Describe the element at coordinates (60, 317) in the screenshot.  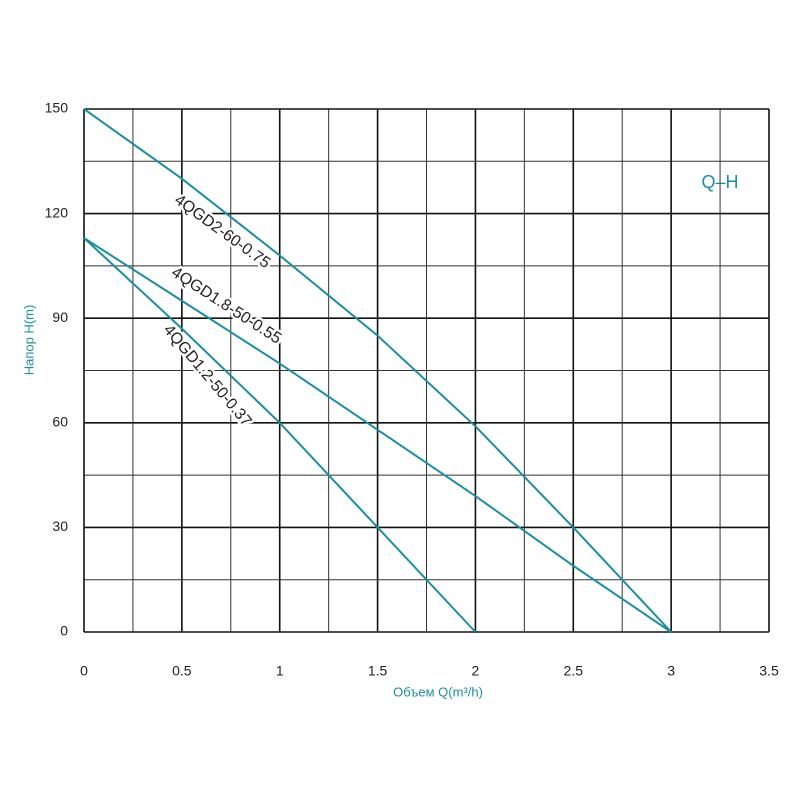
I see `y-tick-label: 90` at that location.